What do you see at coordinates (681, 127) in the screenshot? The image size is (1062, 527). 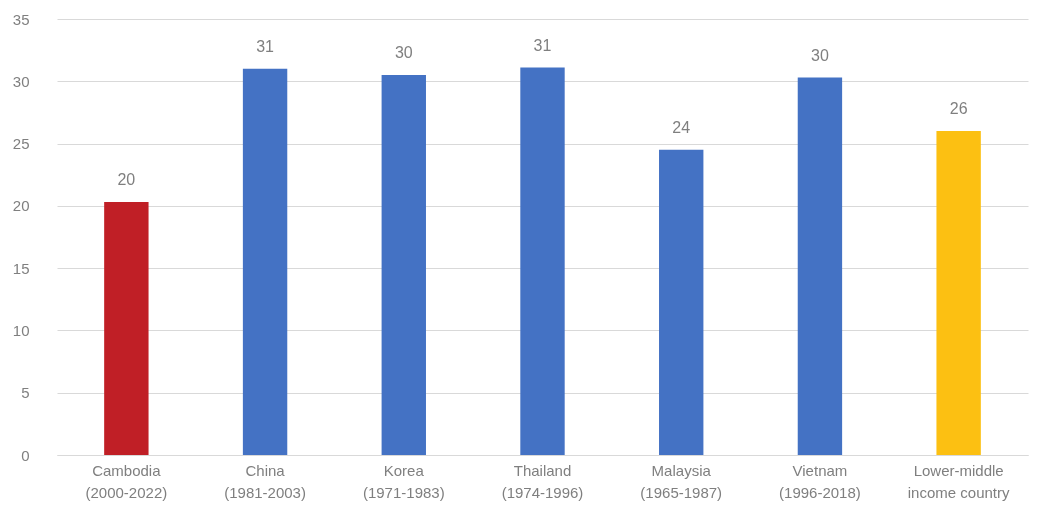 I see `data-label: 24` at bounding box center [681, 127].